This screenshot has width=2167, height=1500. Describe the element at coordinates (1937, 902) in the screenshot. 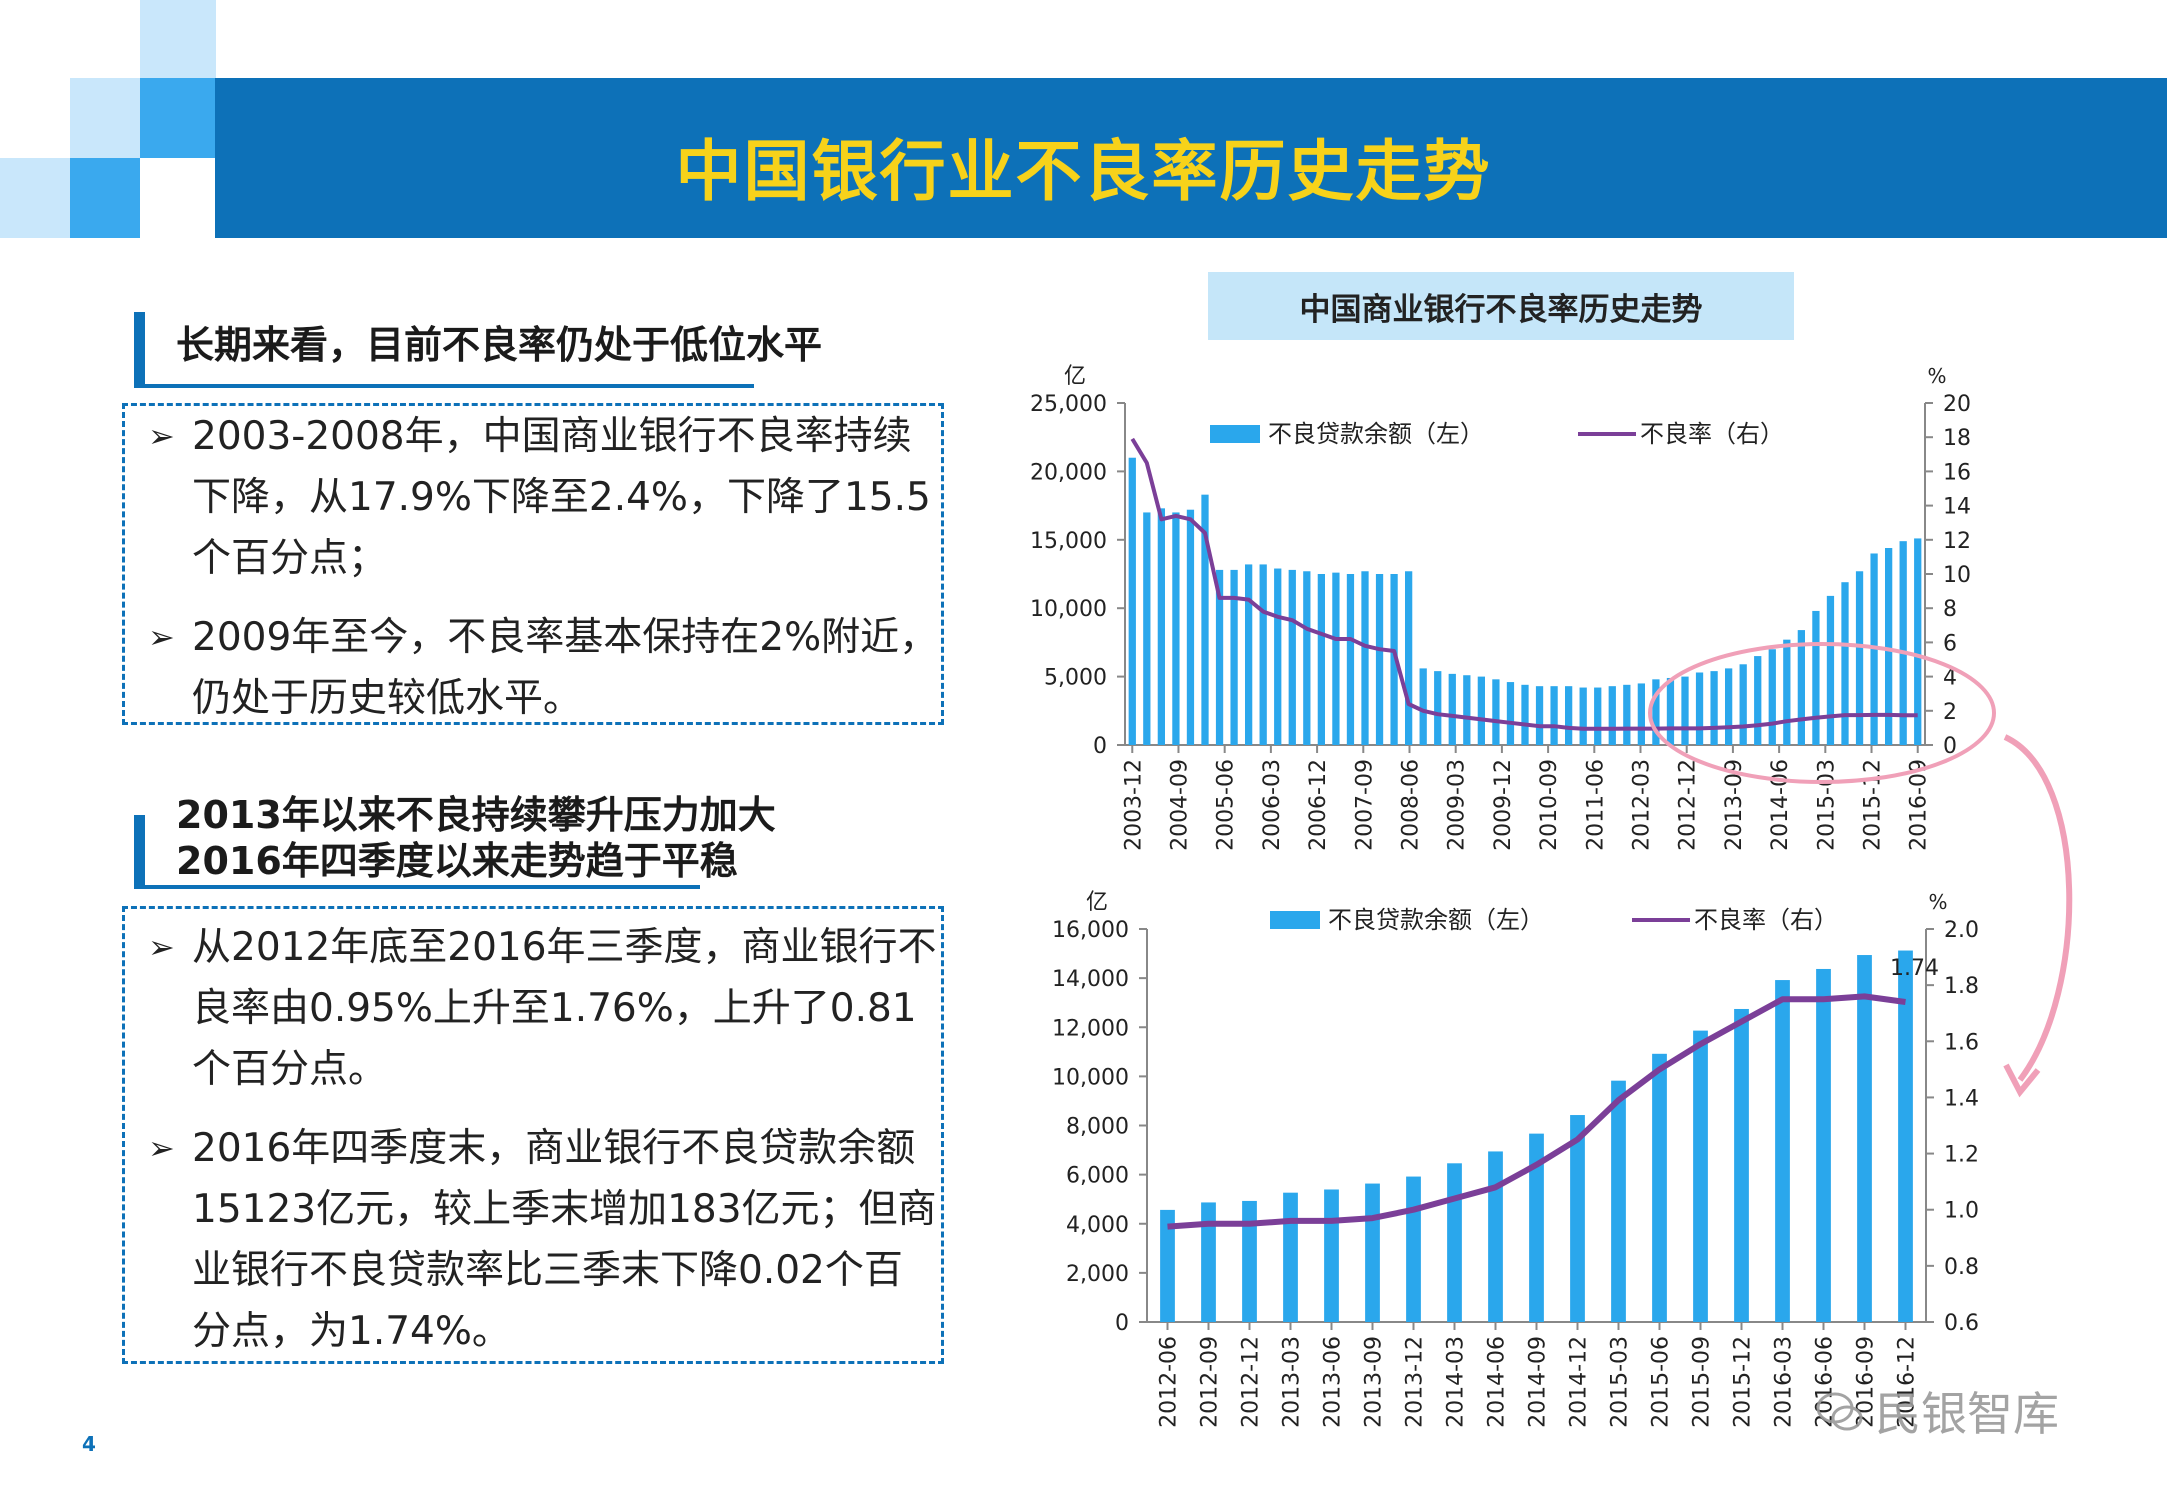

I see `right-axis-unit: %` at that location.